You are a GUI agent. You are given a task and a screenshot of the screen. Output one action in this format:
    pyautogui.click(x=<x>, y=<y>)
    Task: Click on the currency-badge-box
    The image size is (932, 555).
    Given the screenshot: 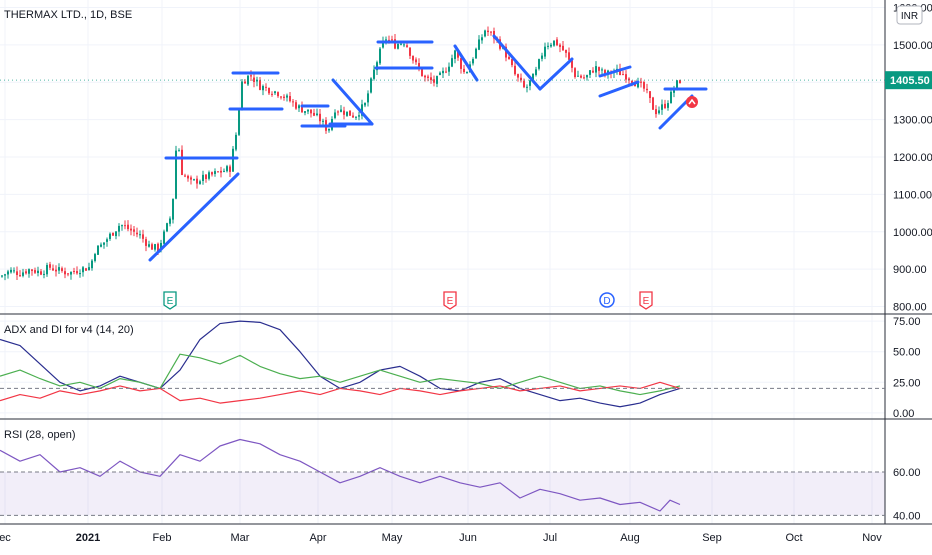 What is the action you would take?
    pyautogui.click(x=909, y=15)
    